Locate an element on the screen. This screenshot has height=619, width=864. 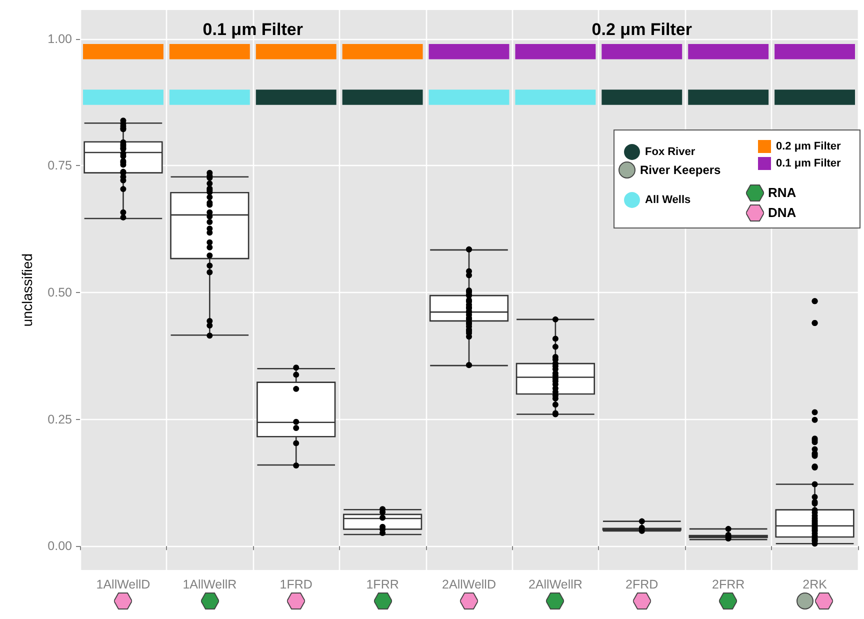
y-tick-label: 0.25 is located at coordinates (60, 419).